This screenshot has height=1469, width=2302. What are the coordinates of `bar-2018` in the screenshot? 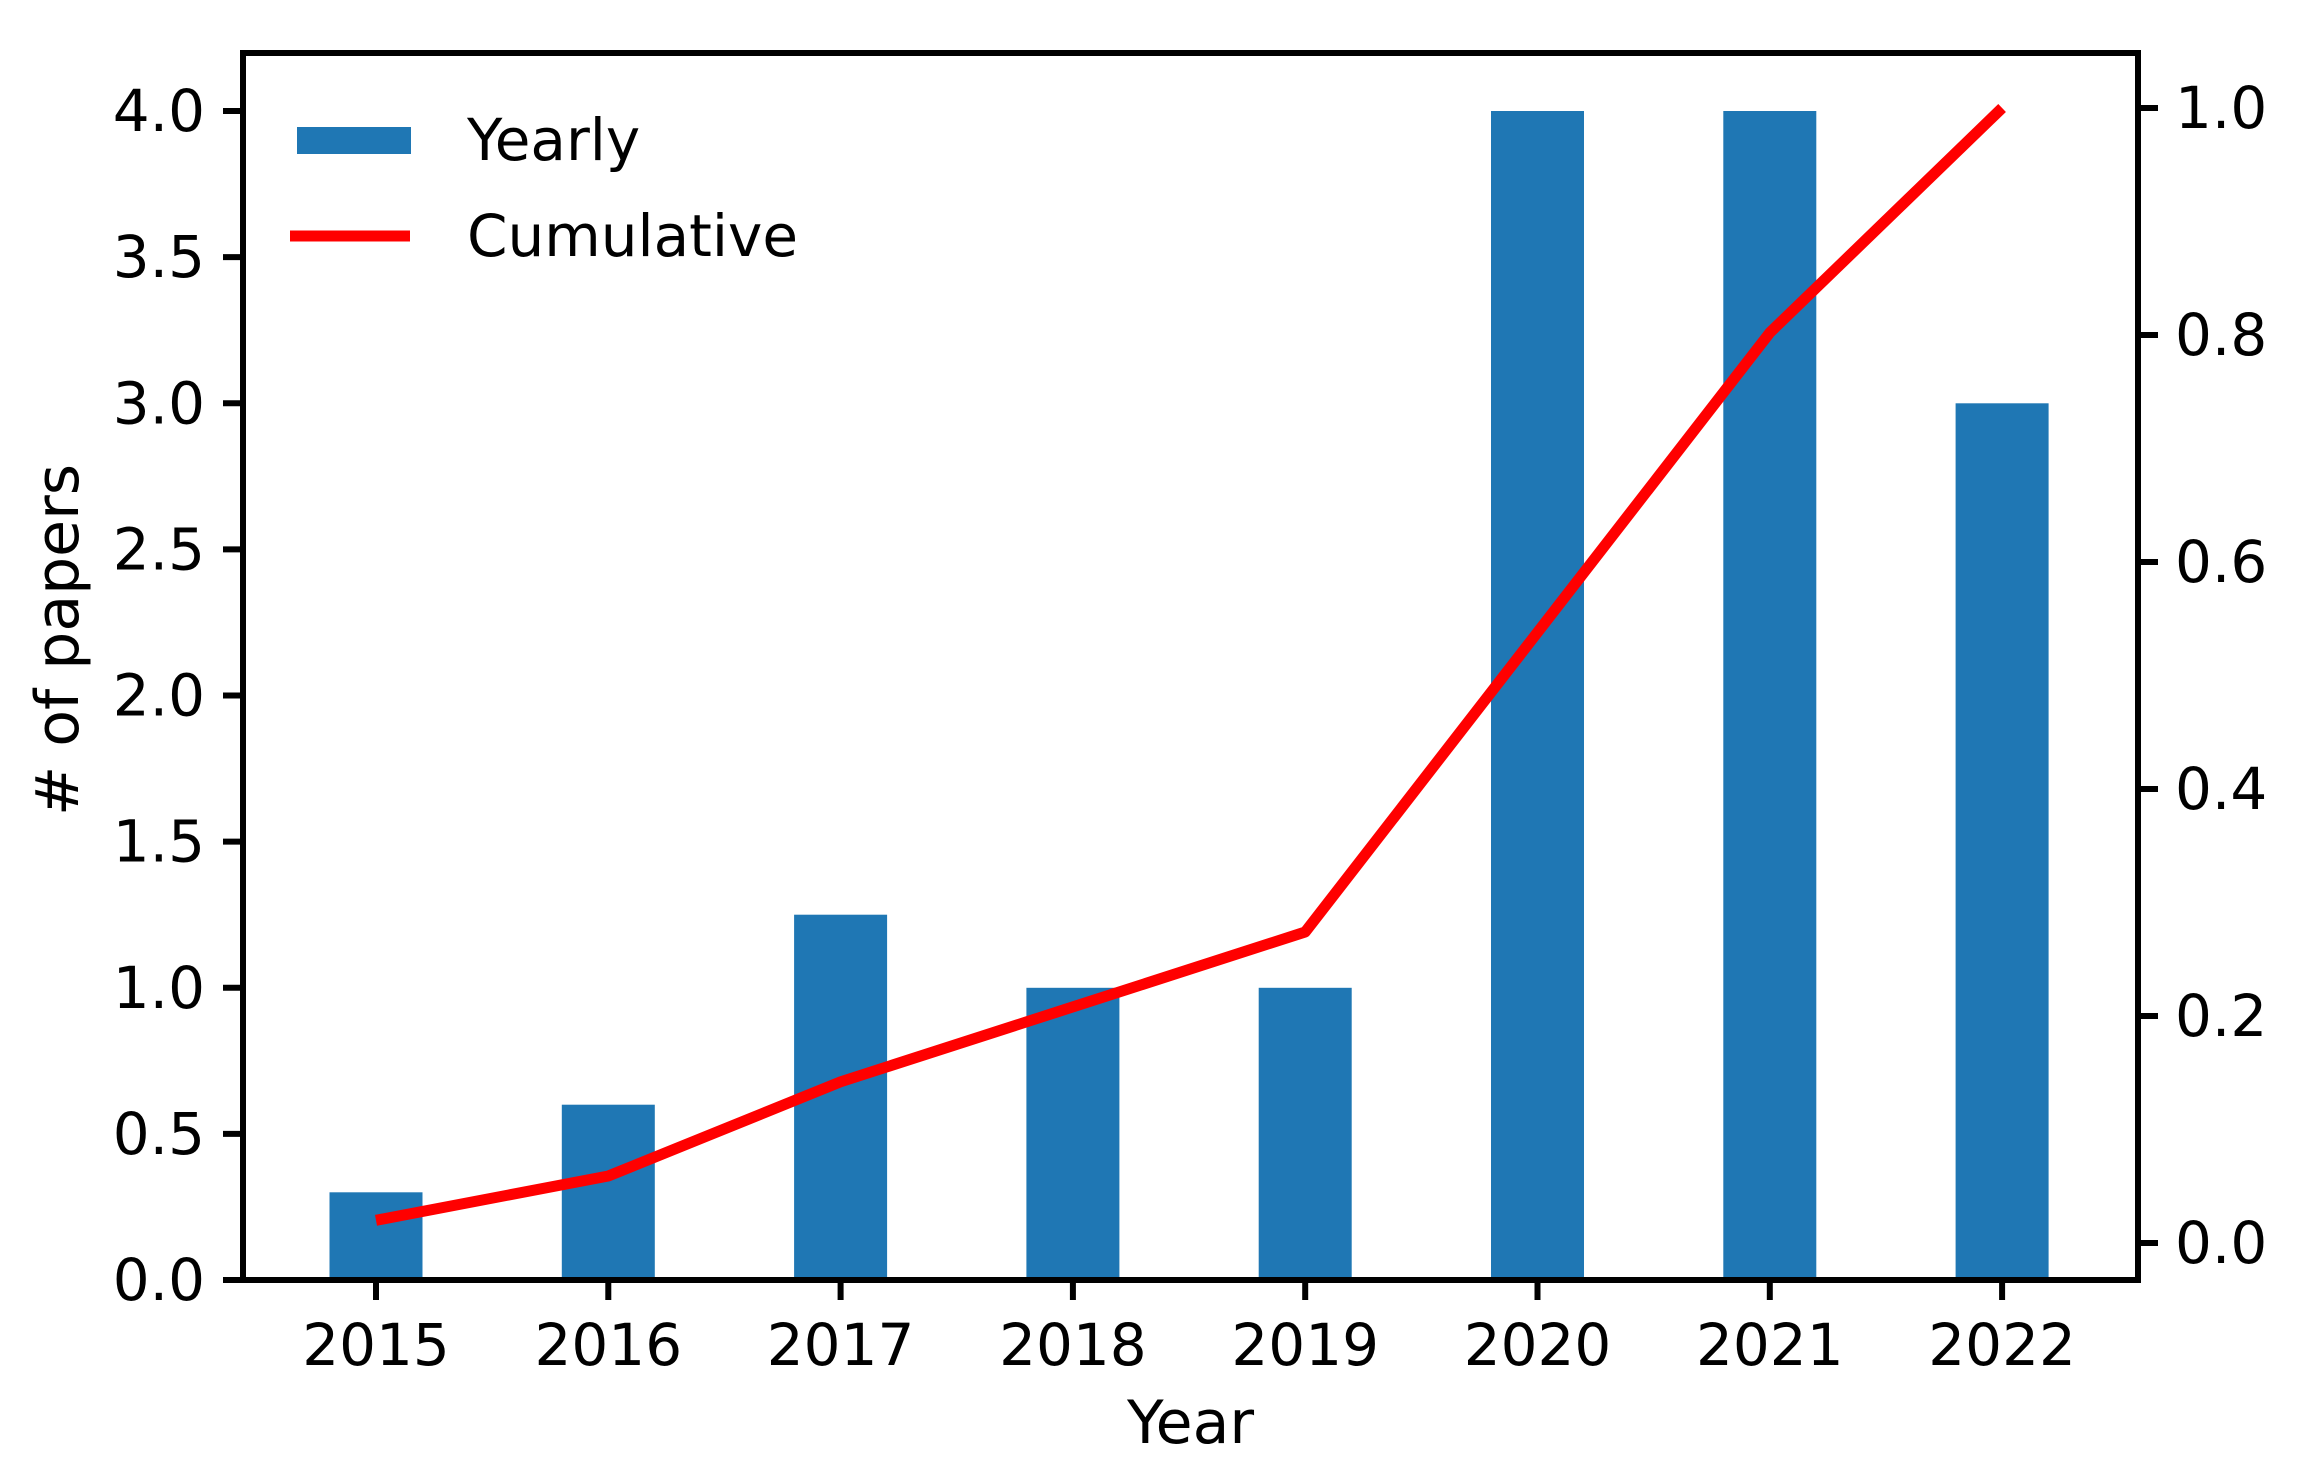 It's located at (1073, 1134).